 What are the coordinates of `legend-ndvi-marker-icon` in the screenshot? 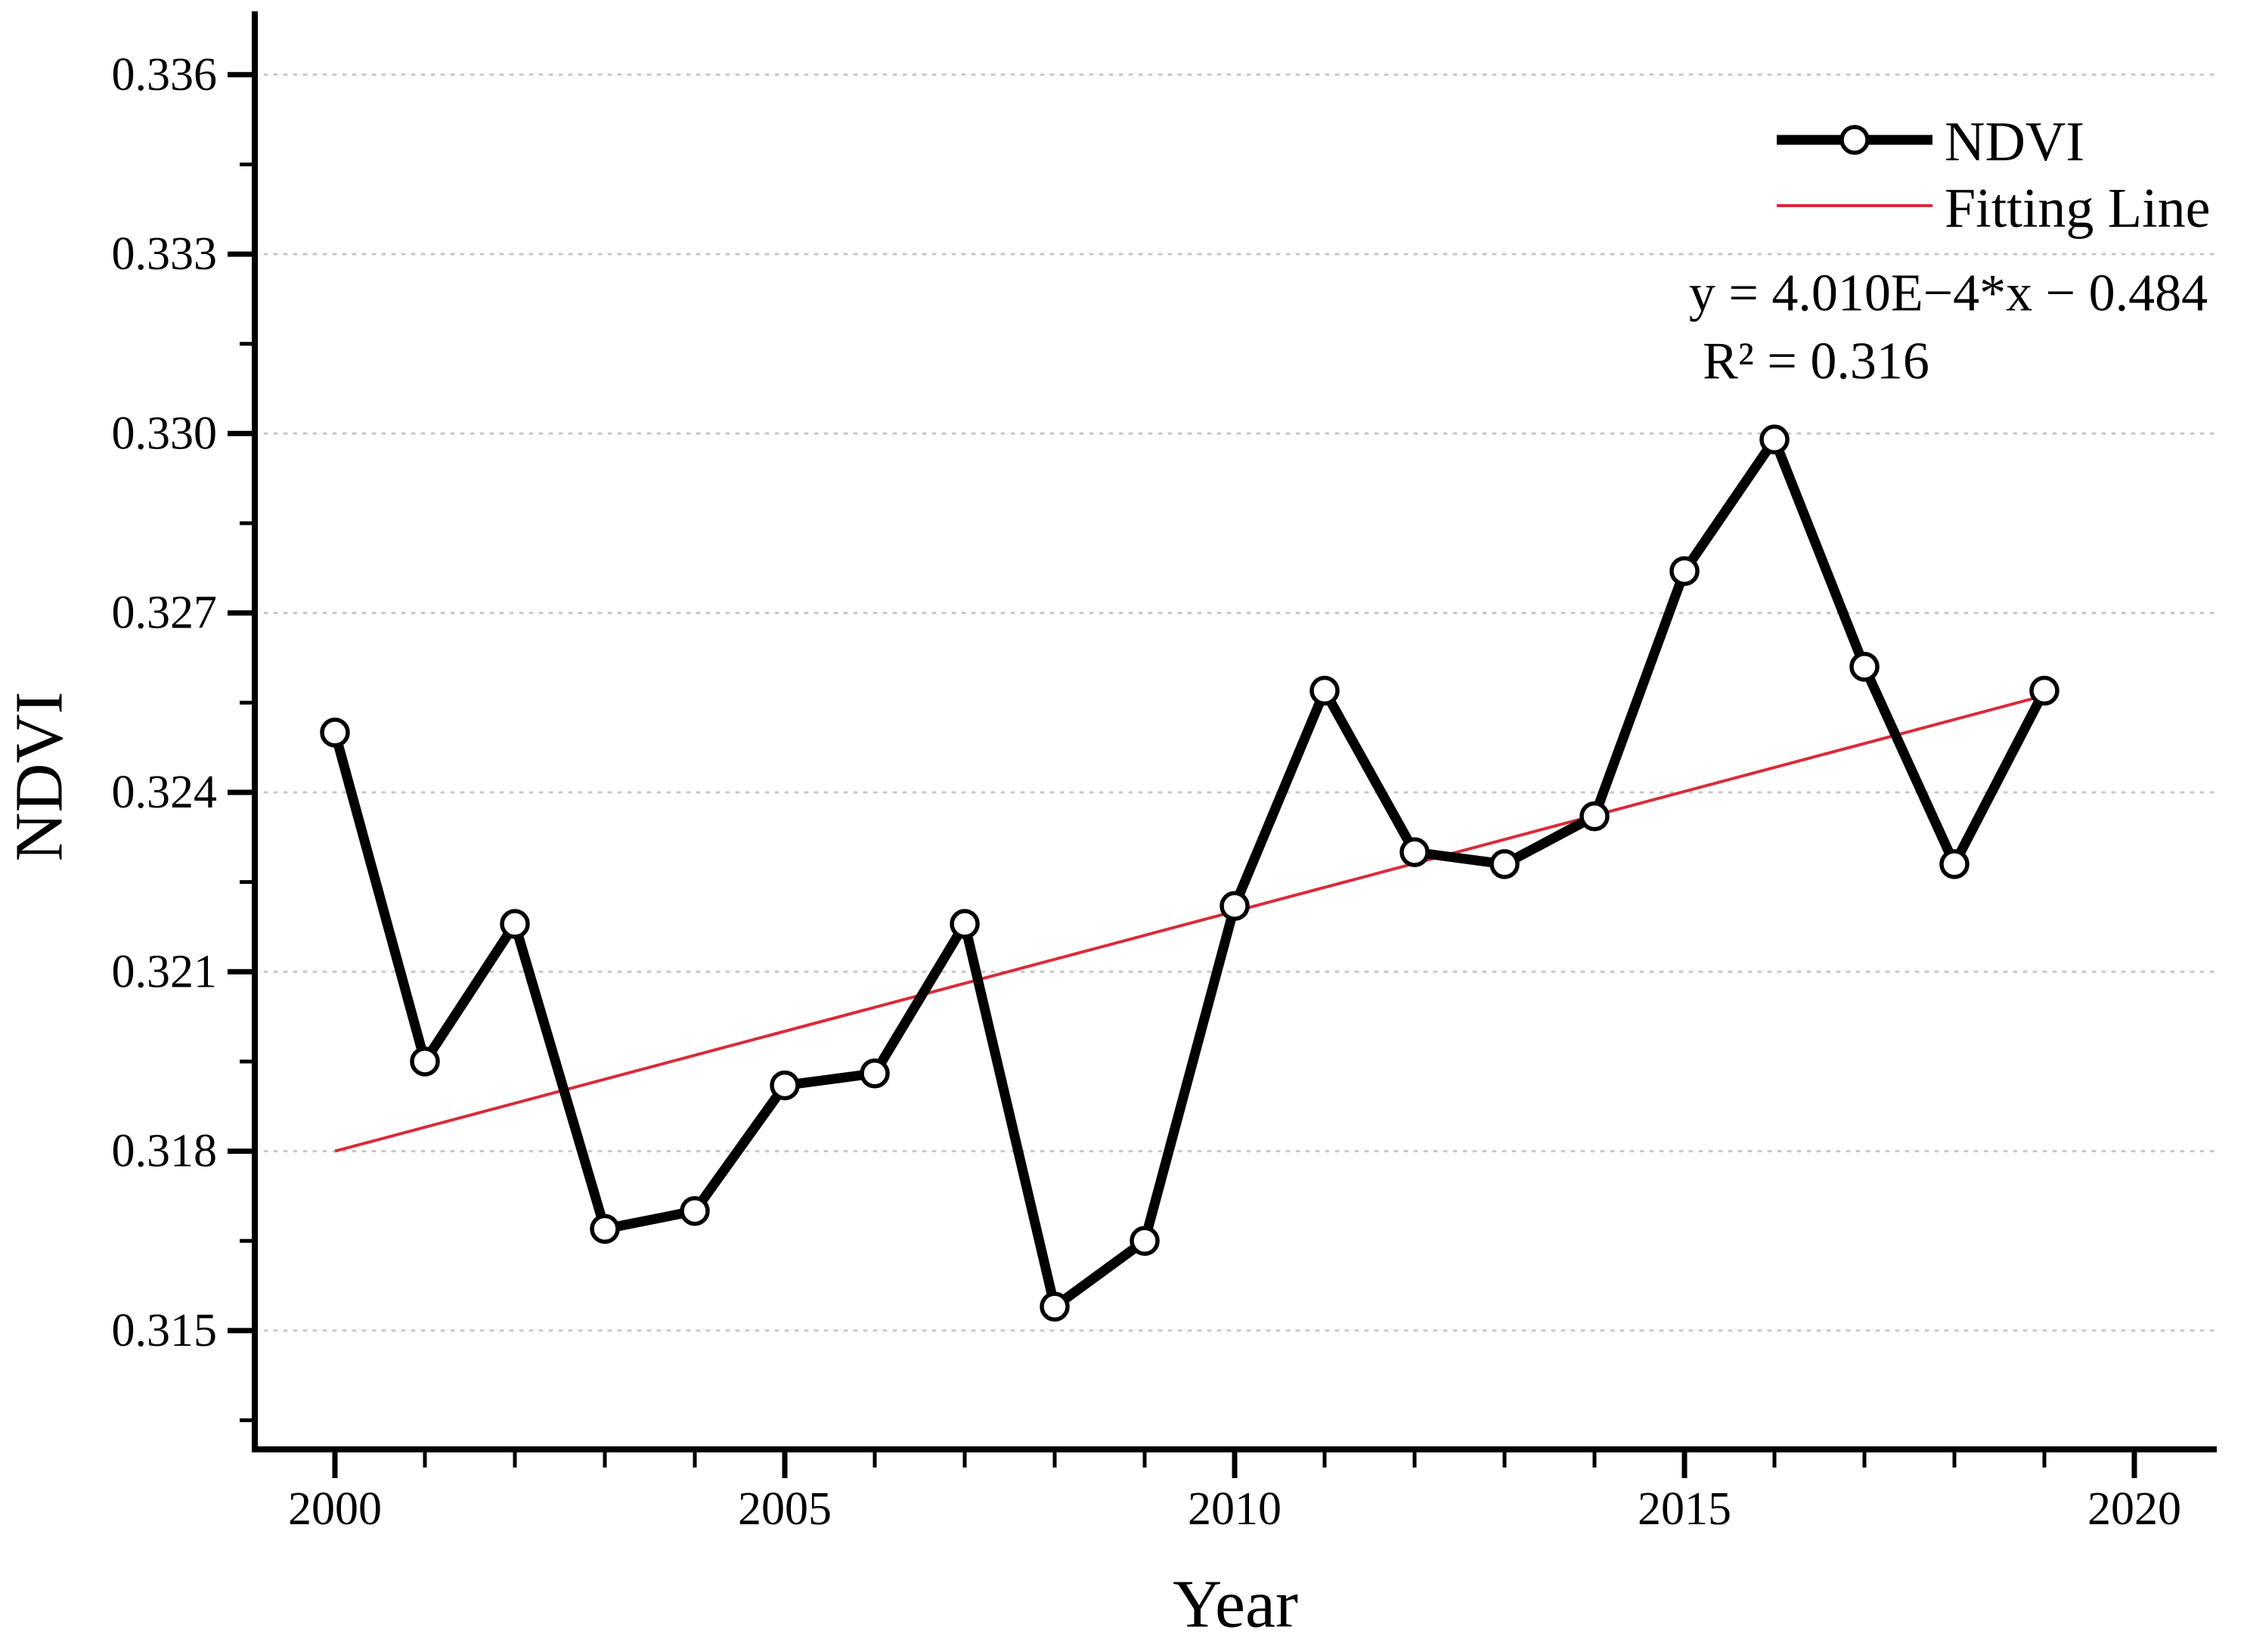 It's located at (1855, 140).